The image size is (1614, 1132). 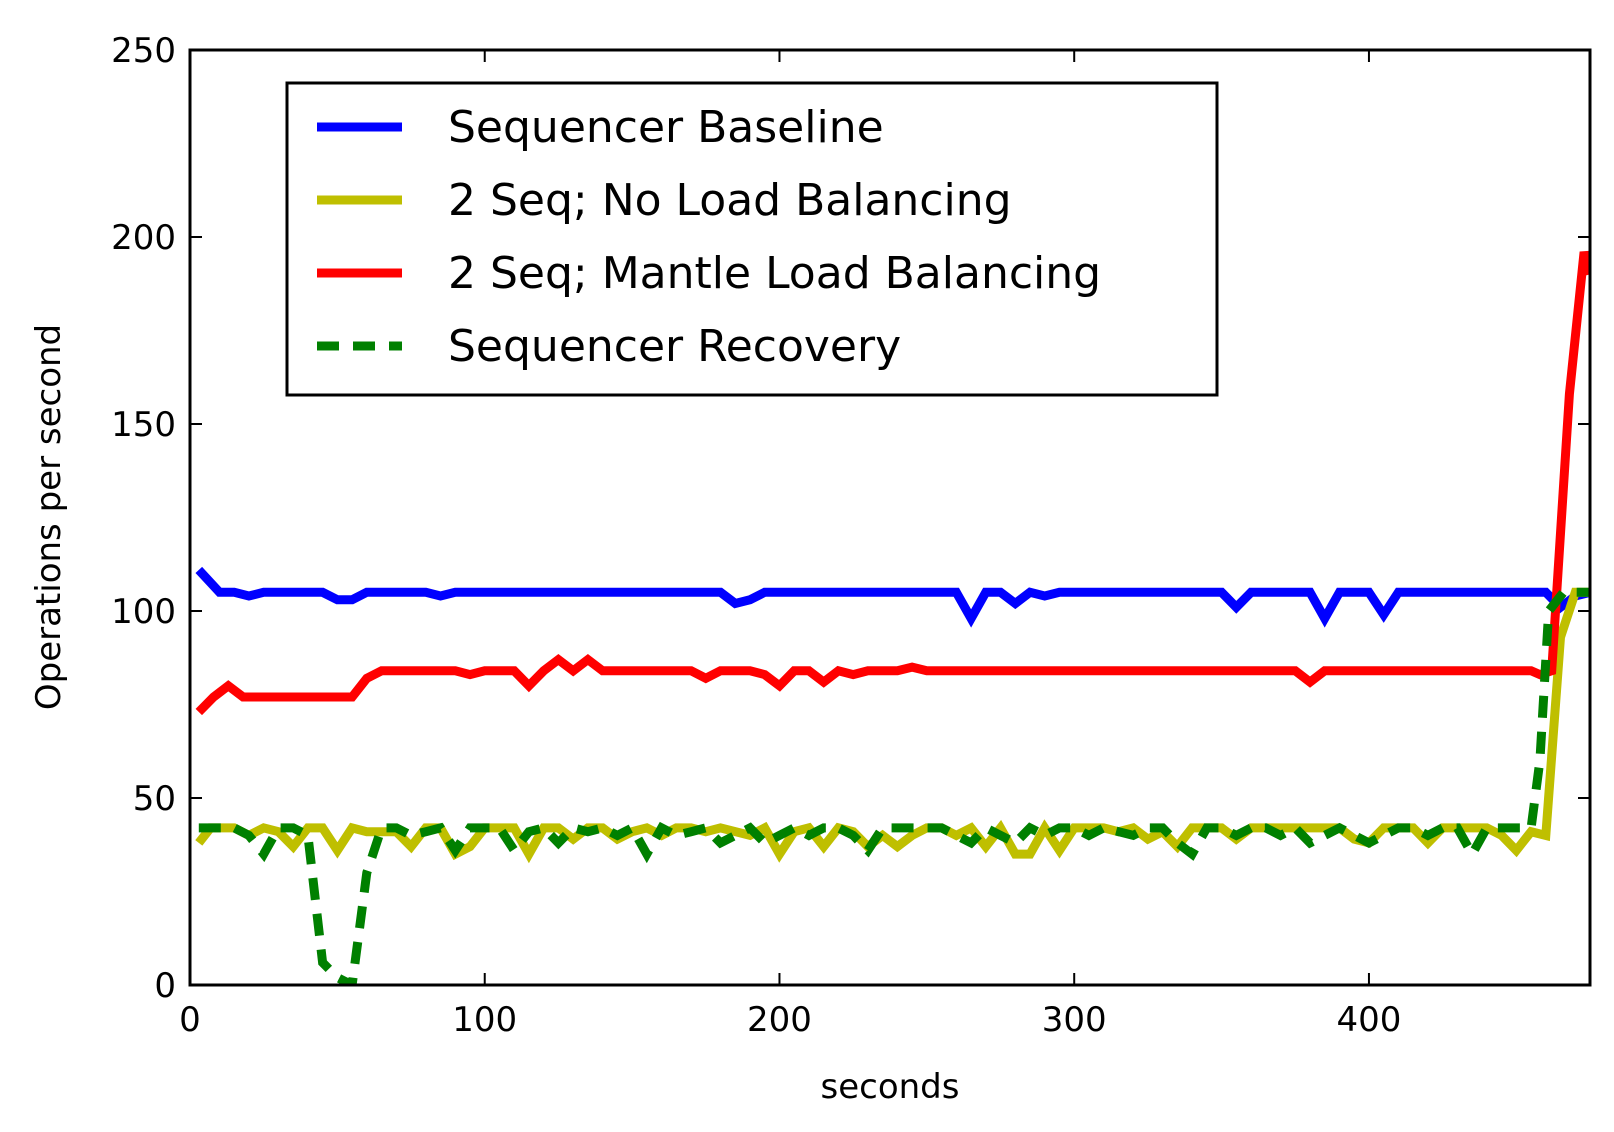 I want to click on x-tick-label: 300, so click(x=1074, y=1020).